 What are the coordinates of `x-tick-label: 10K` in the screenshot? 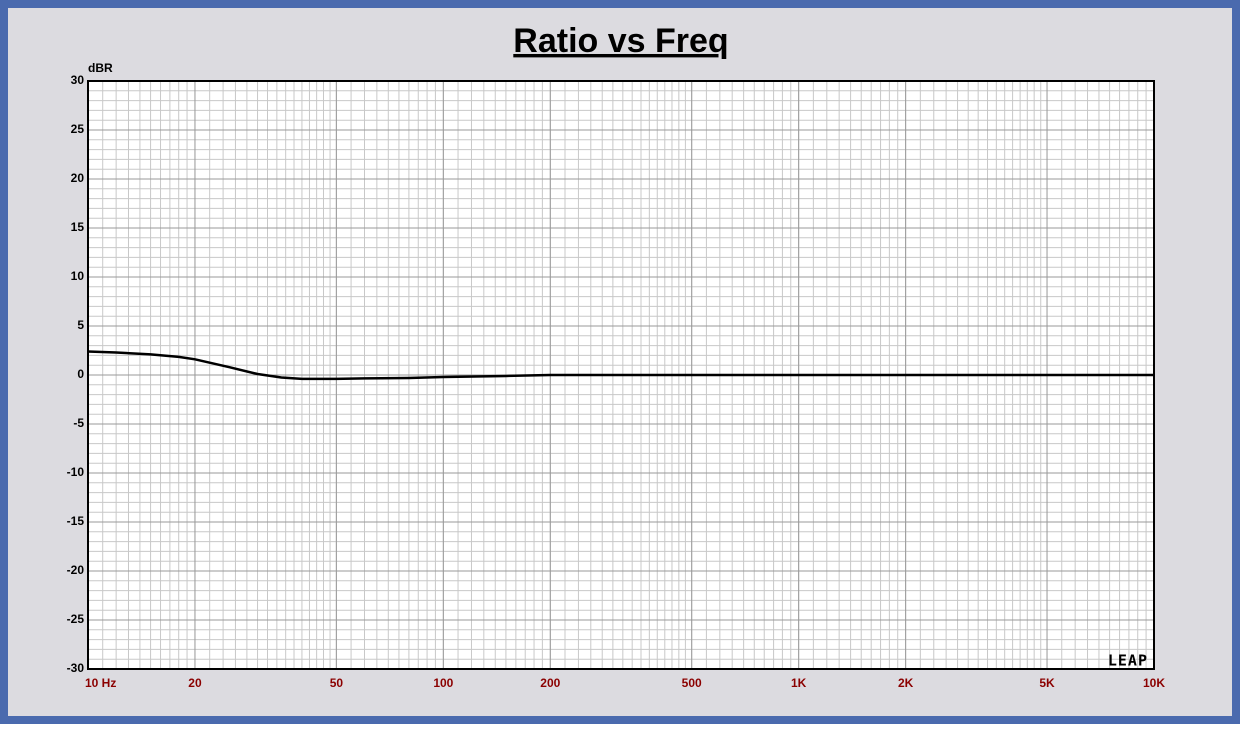 It's located at (1154, 683).